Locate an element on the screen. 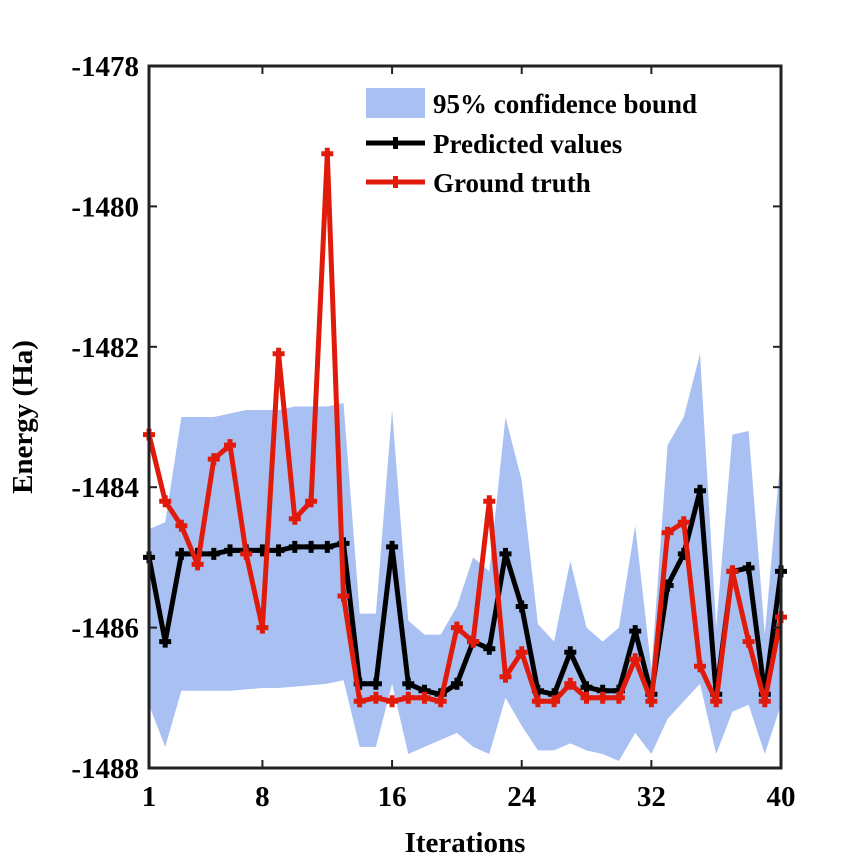 The image size is (864, 864). legend-predicted-marker is located at coordinates (395, 143).